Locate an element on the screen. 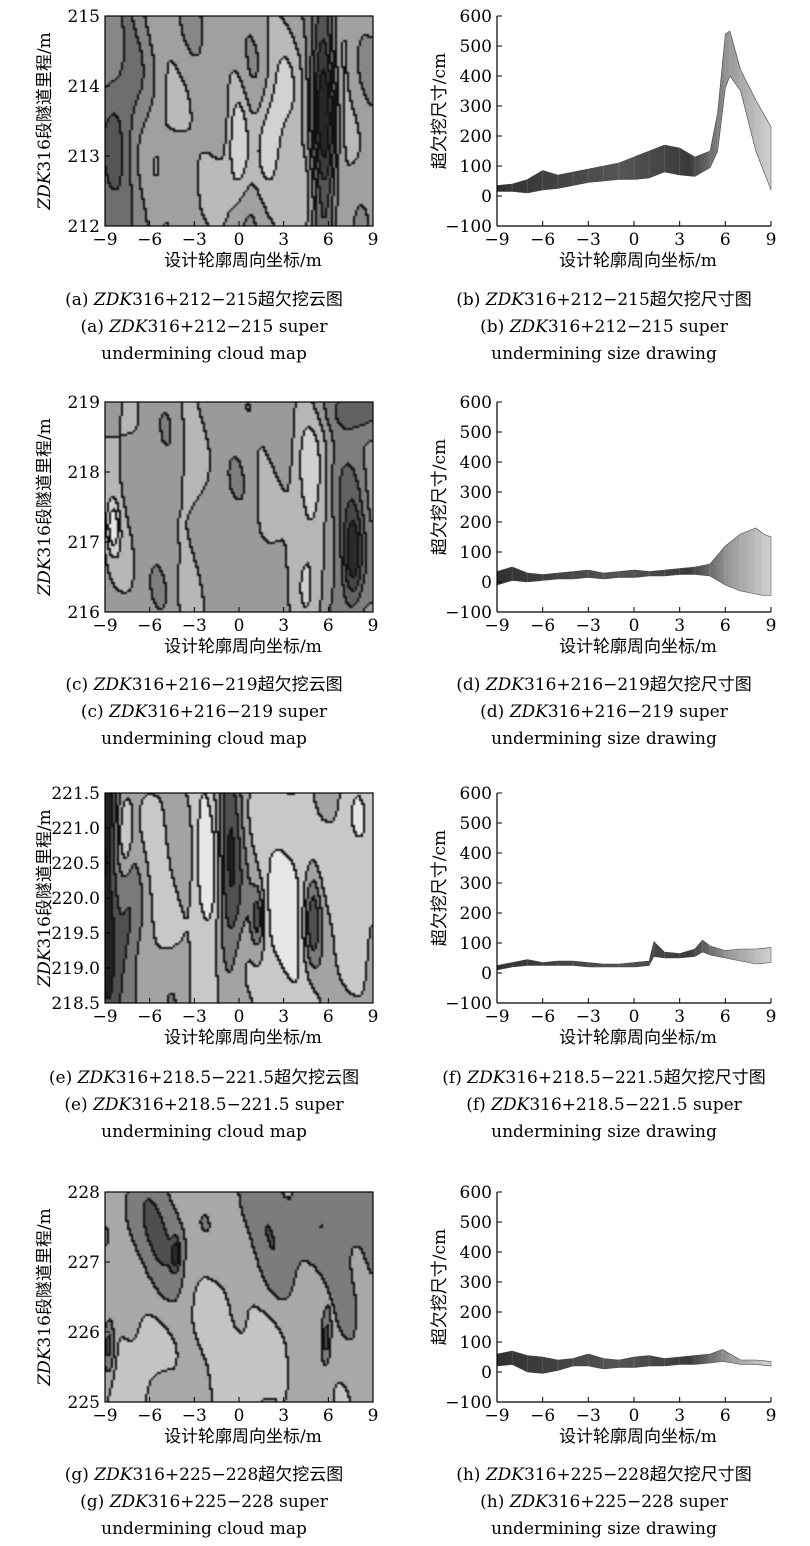  caption-line: undermining size drawing is located at coordinates (604, 1132).